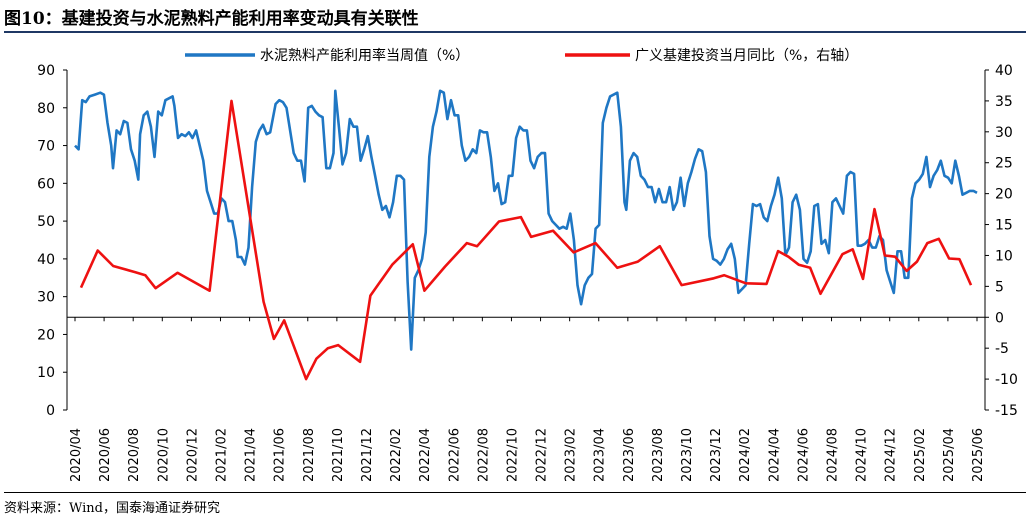 The height and width of the screenshot is (521, 1032). I want to click on source-note: 资料来源：Wind，国泰海通证券研究, so click(112, 508).